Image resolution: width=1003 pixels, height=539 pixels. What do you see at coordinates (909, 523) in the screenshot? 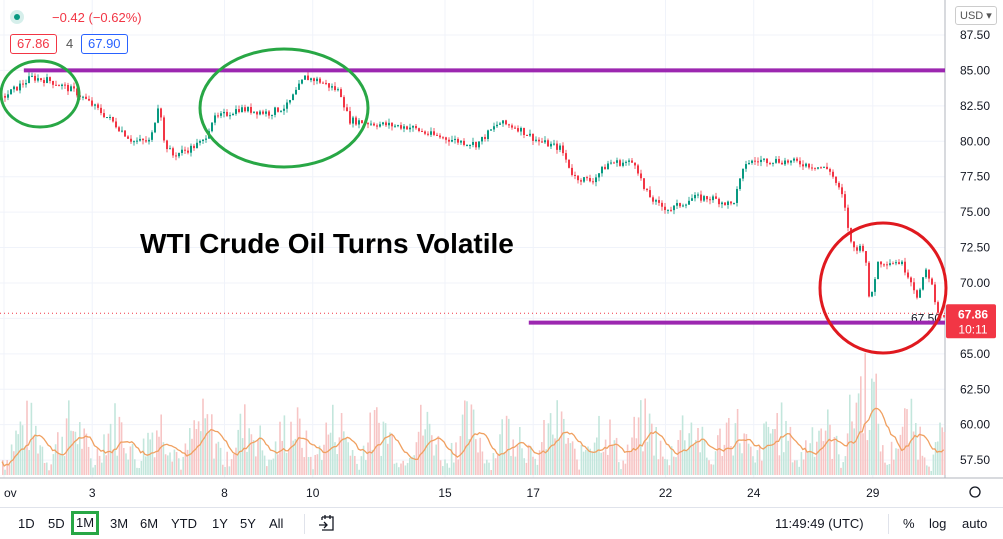
I see `percent-toggle: %` at bounding box center [909, 523].